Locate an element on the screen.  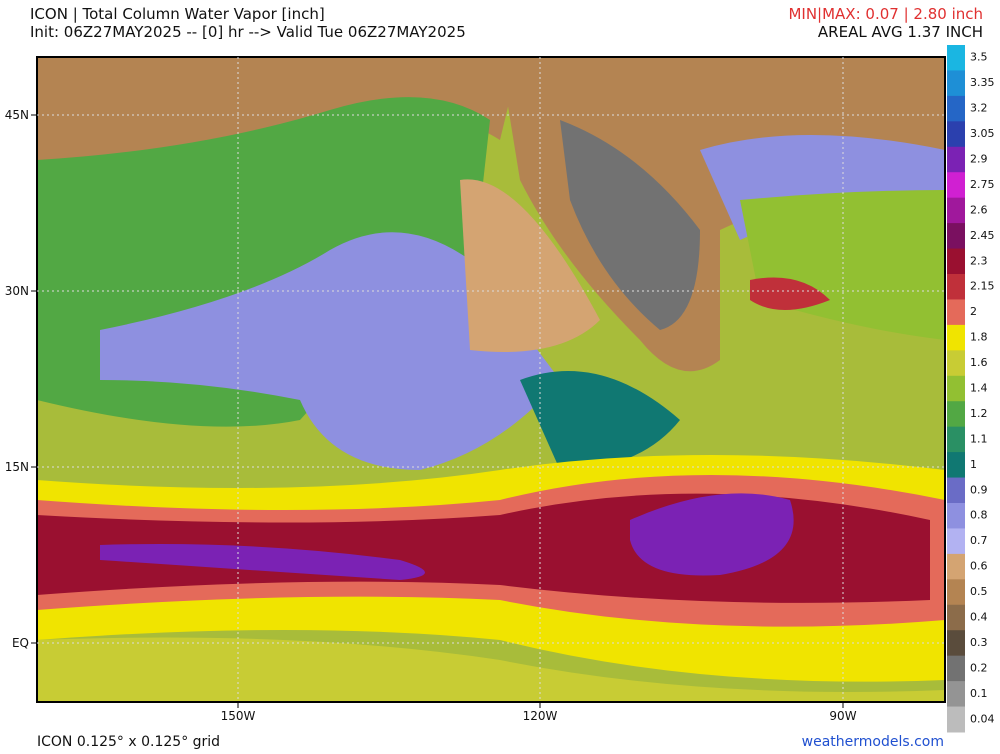
colorbar-label: 2 is located at coordinates (973, 311).